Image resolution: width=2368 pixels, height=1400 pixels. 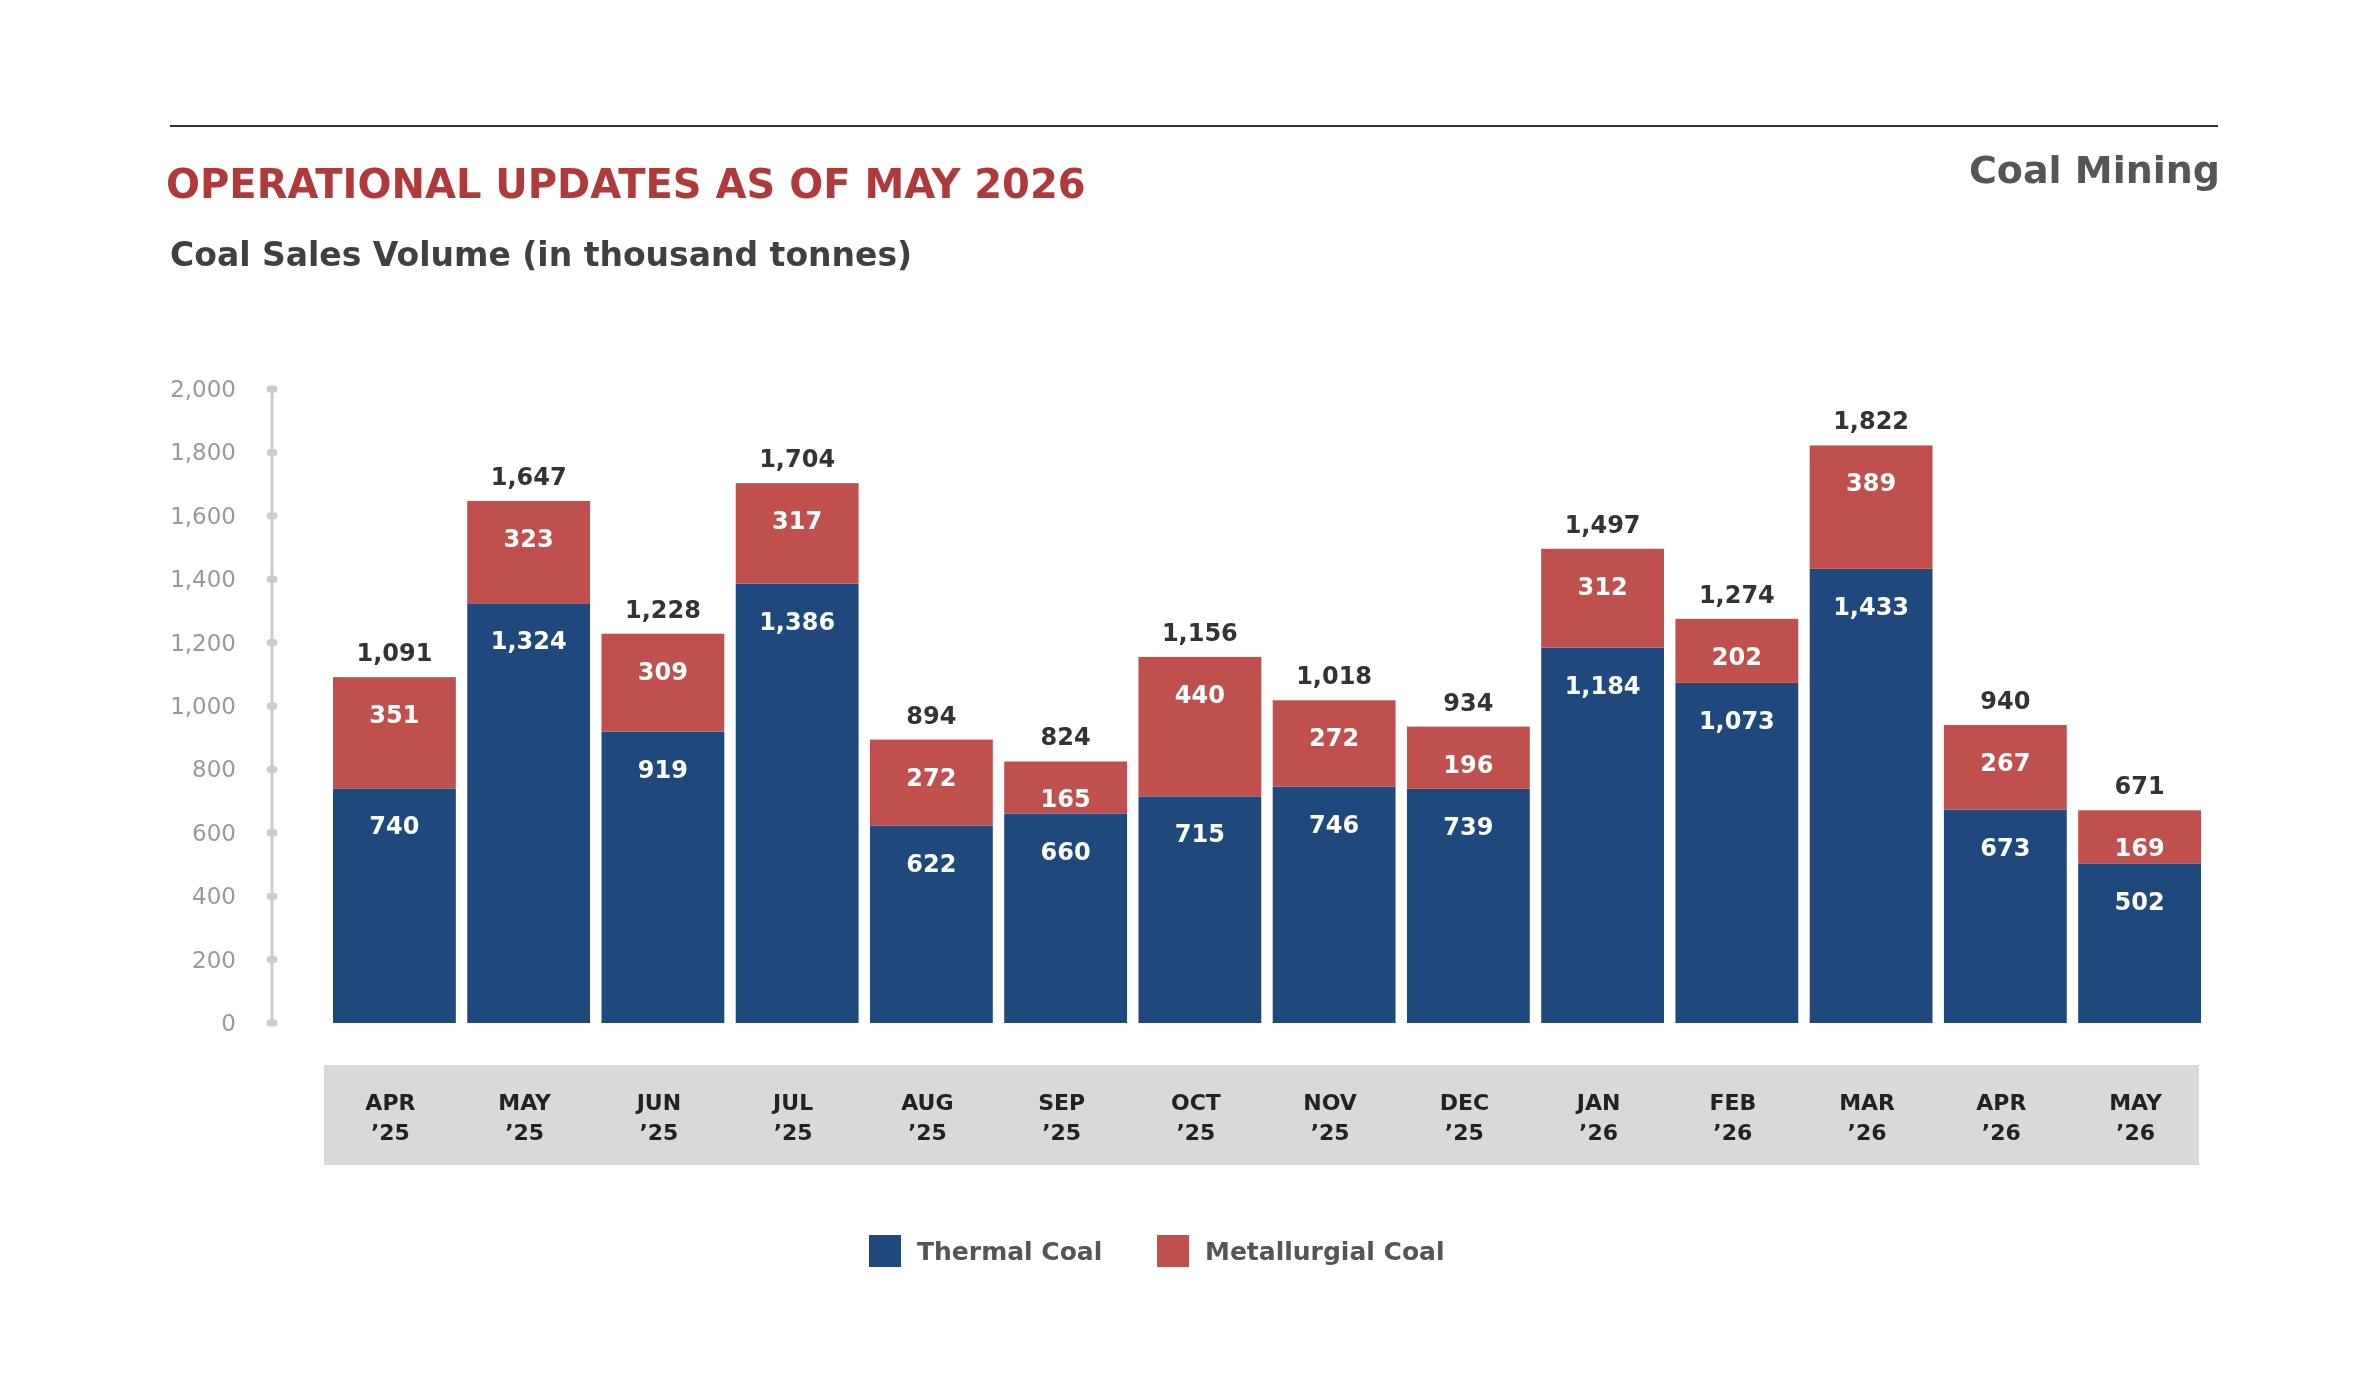 I want to click on total-label: 1,156, so click(x=1199, y=632).